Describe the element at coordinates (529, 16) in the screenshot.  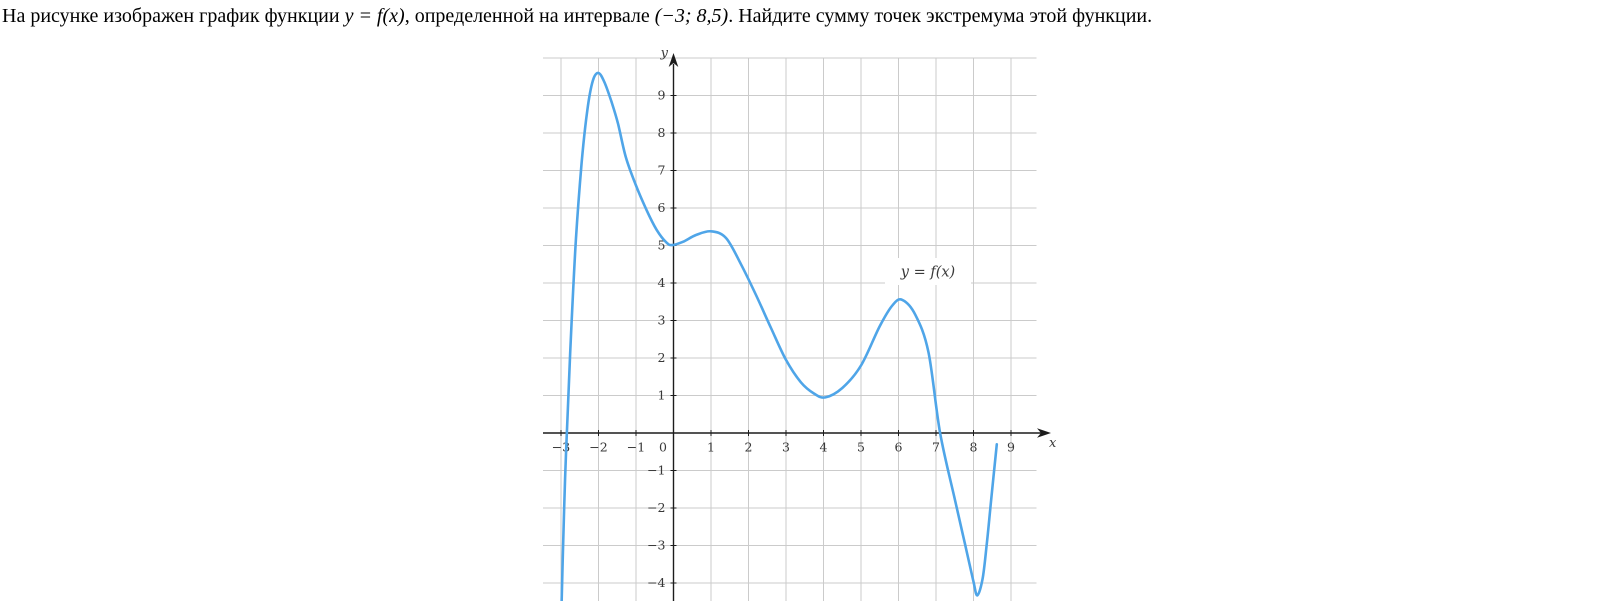
I see `problem-text-2: , определенной на интервале` at that location.